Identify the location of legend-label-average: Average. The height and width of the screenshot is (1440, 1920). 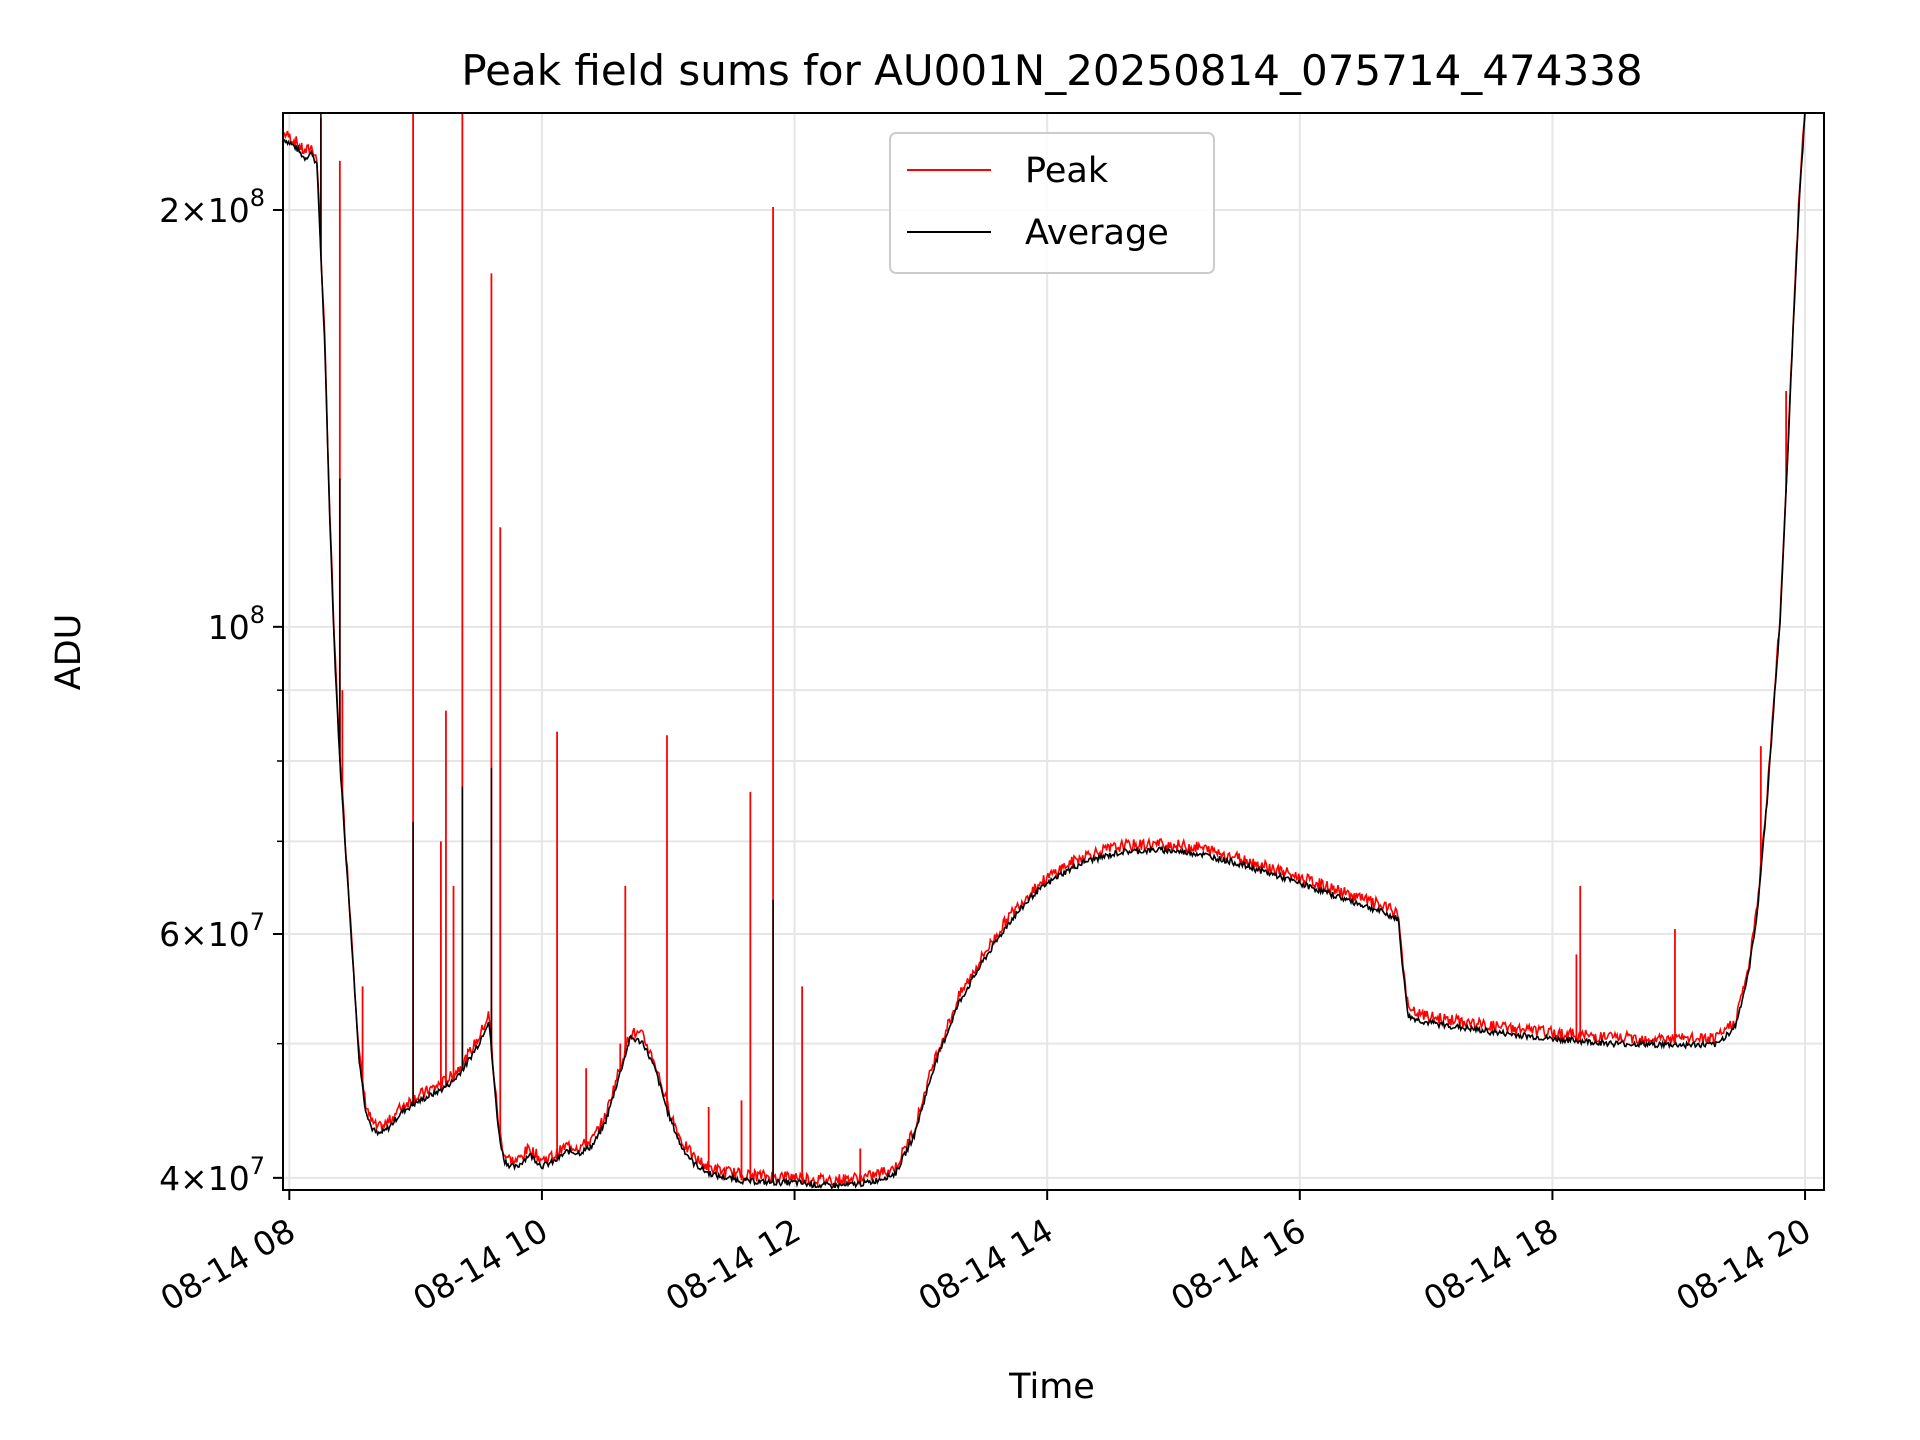
(1097, 233).